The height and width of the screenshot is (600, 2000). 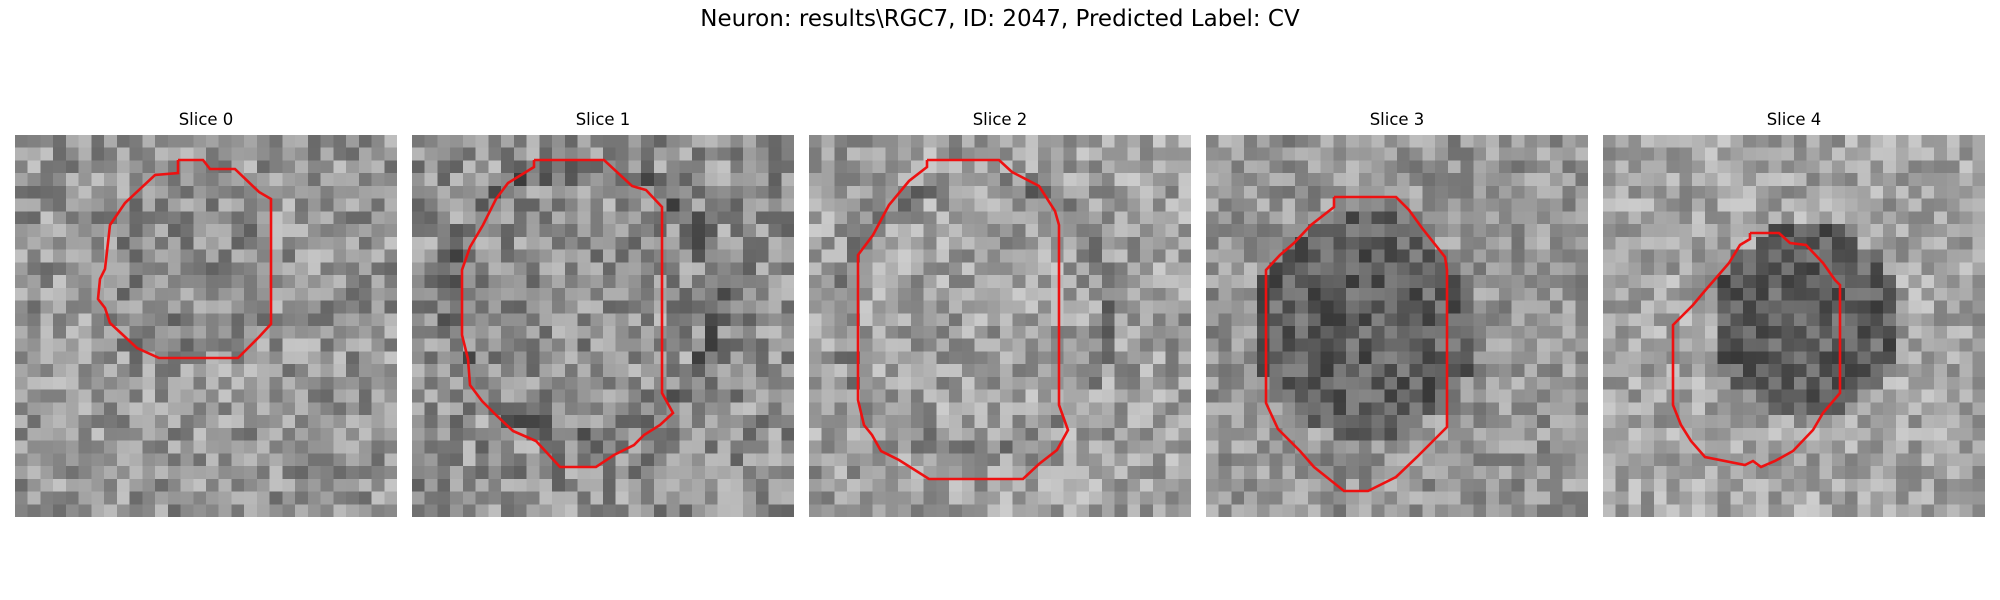 What do you see at coordinates (567, 313) in the screenshot?
I see `slice-1-contour` at bounding box center [567, 313].